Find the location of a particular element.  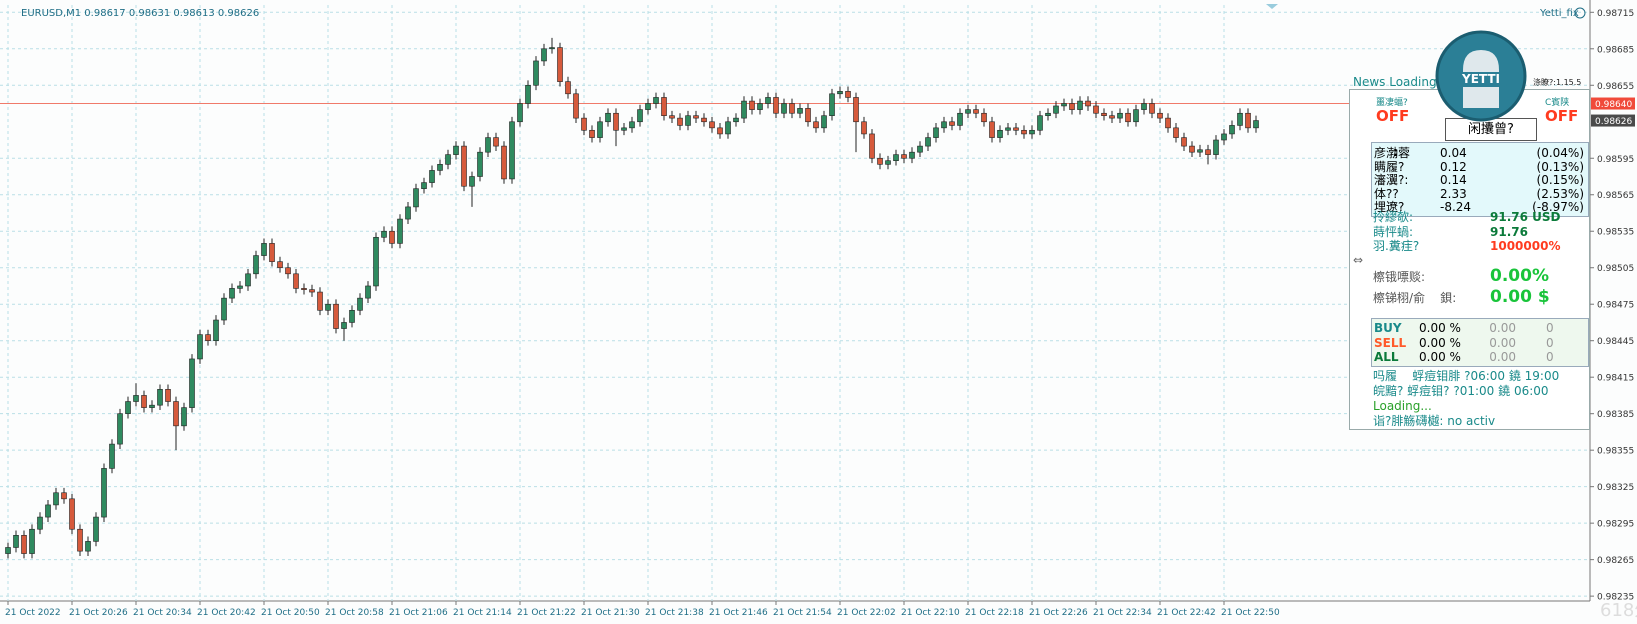

y-tick-label: 0.98385 is located at coordinates (1615, 415).